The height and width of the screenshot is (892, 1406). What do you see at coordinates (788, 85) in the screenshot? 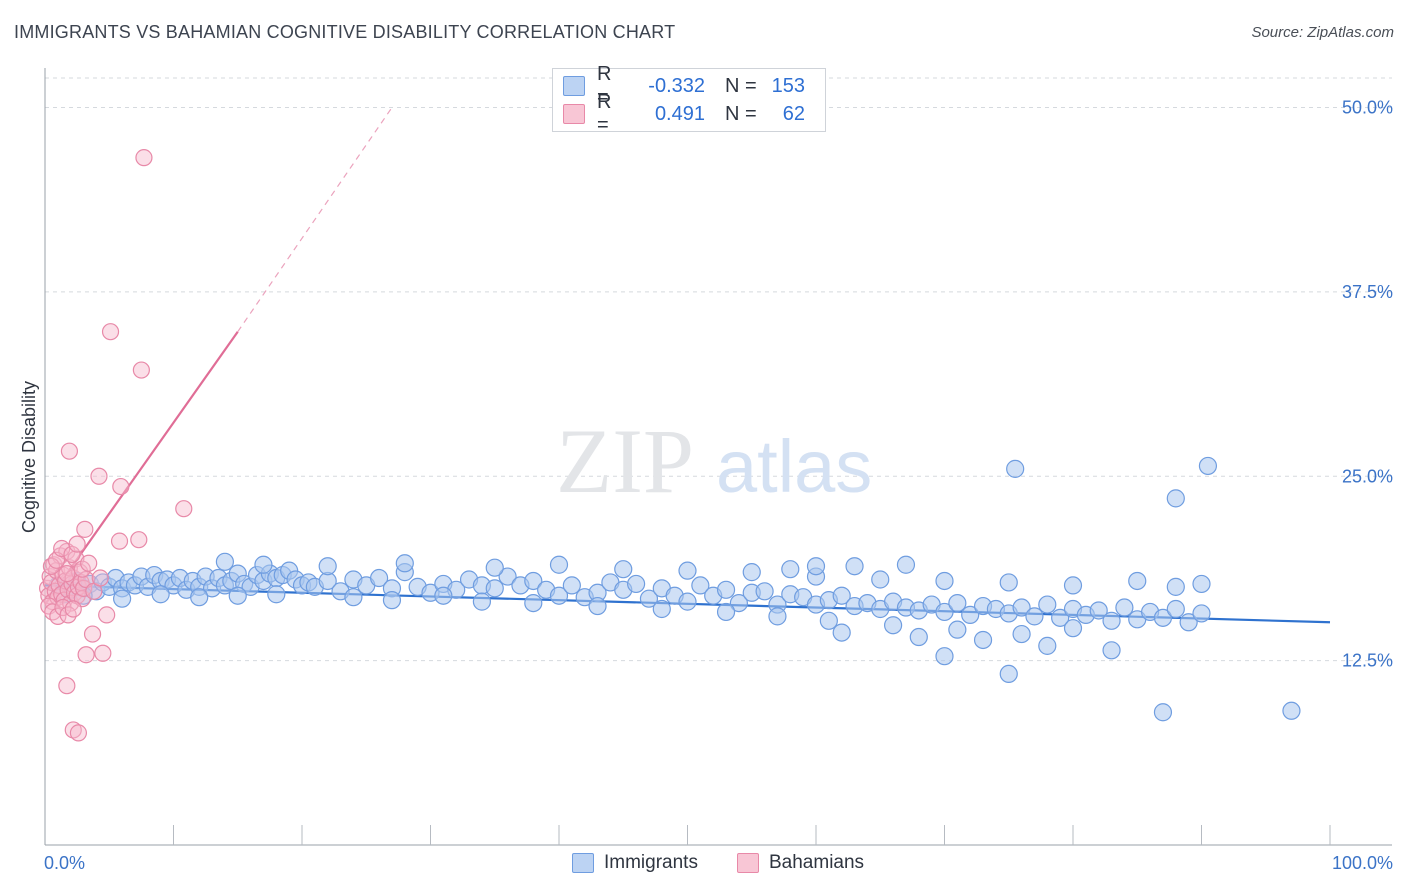
I see `legend-n-value: 153` at bounding box center [788, 85].